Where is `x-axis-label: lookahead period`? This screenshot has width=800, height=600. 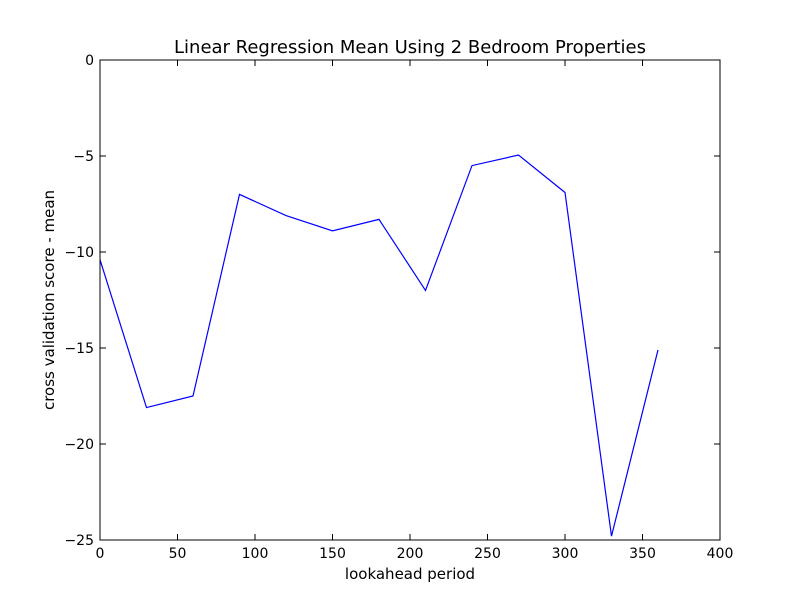 x-axis-label: lookahead period is located at coordinates (410, 574).